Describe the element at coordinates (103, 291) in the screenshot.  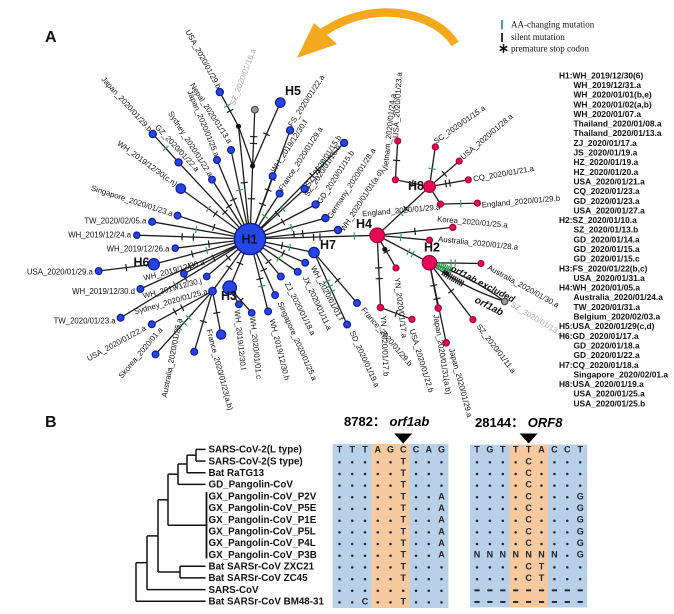
I see `svg-text: WH_2019/12/30.d` at that location.